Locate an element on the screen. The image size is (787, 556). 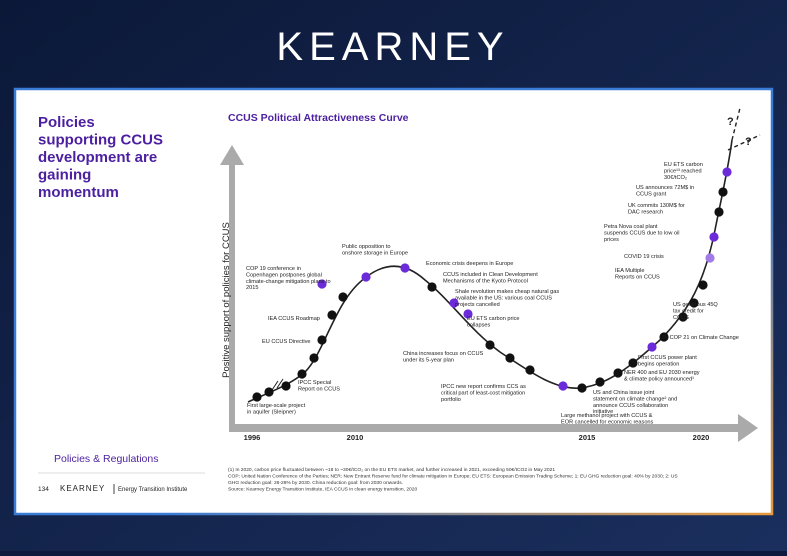
x-arrow is located at coordinates (748, 428).